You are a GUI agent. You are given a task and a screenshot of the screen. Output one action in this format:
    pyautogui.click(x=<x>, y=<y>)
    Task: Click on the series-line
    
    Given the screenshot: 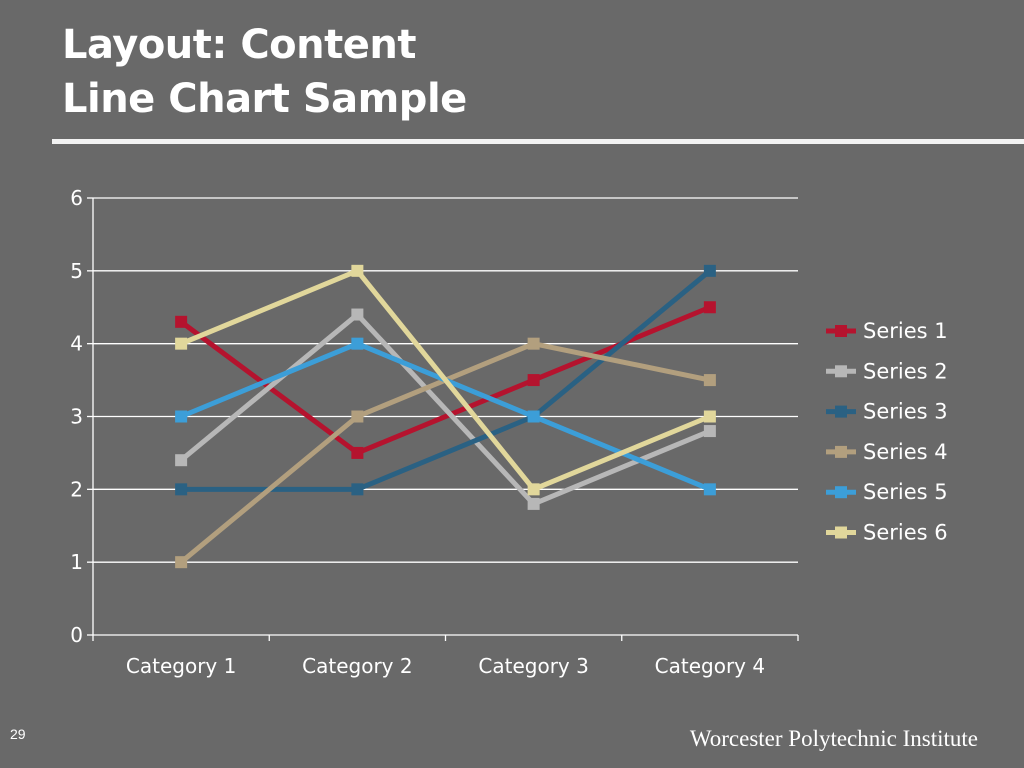 What is the action you would take?
    pyautogui.click(x=445, y=409)
    